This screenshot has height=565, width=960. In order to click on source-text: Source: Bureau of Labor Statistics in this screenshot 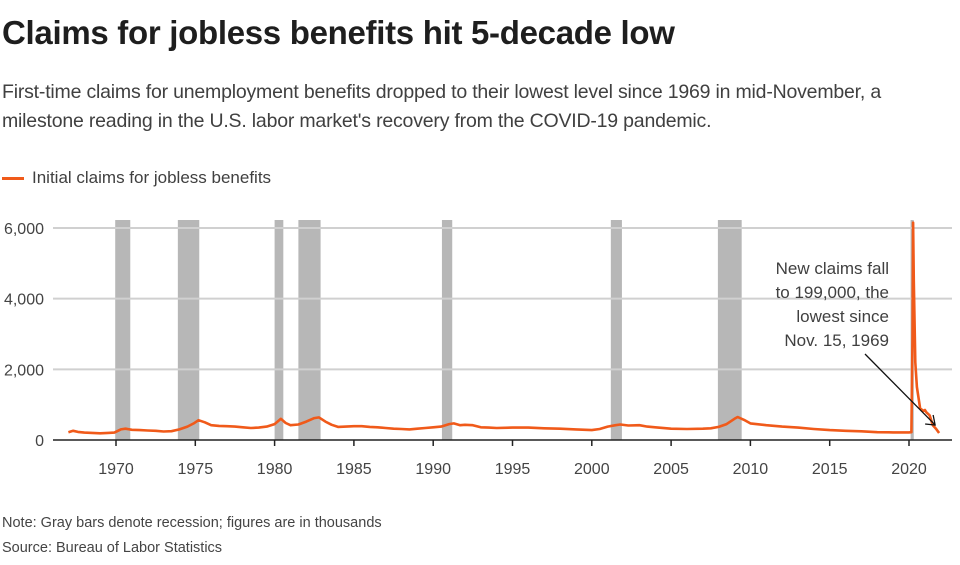, I will do `click(112, 548)`.